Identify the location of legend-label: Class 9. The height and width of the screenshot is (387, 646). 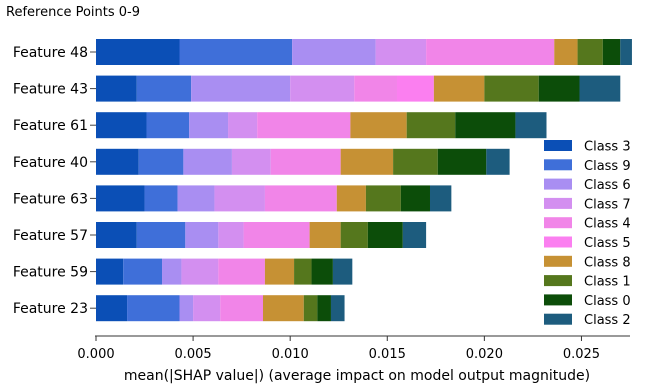
(607, 166).